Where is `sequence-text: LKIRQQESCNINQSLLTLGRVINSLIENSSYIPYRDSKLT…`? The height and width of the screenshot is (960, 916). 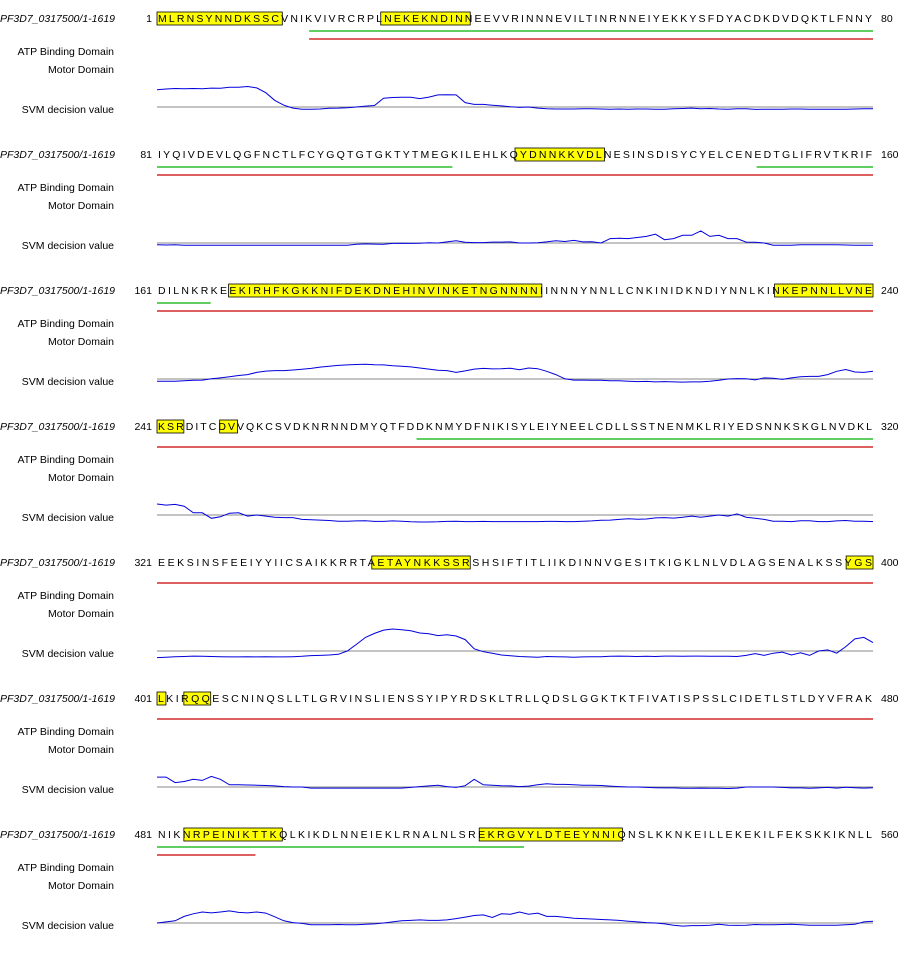 sequence-text: LKIRQQESCNINQSLLTLGRVINSLIENSSYIPYRDSKLT… is located at coordinates (515, 699).